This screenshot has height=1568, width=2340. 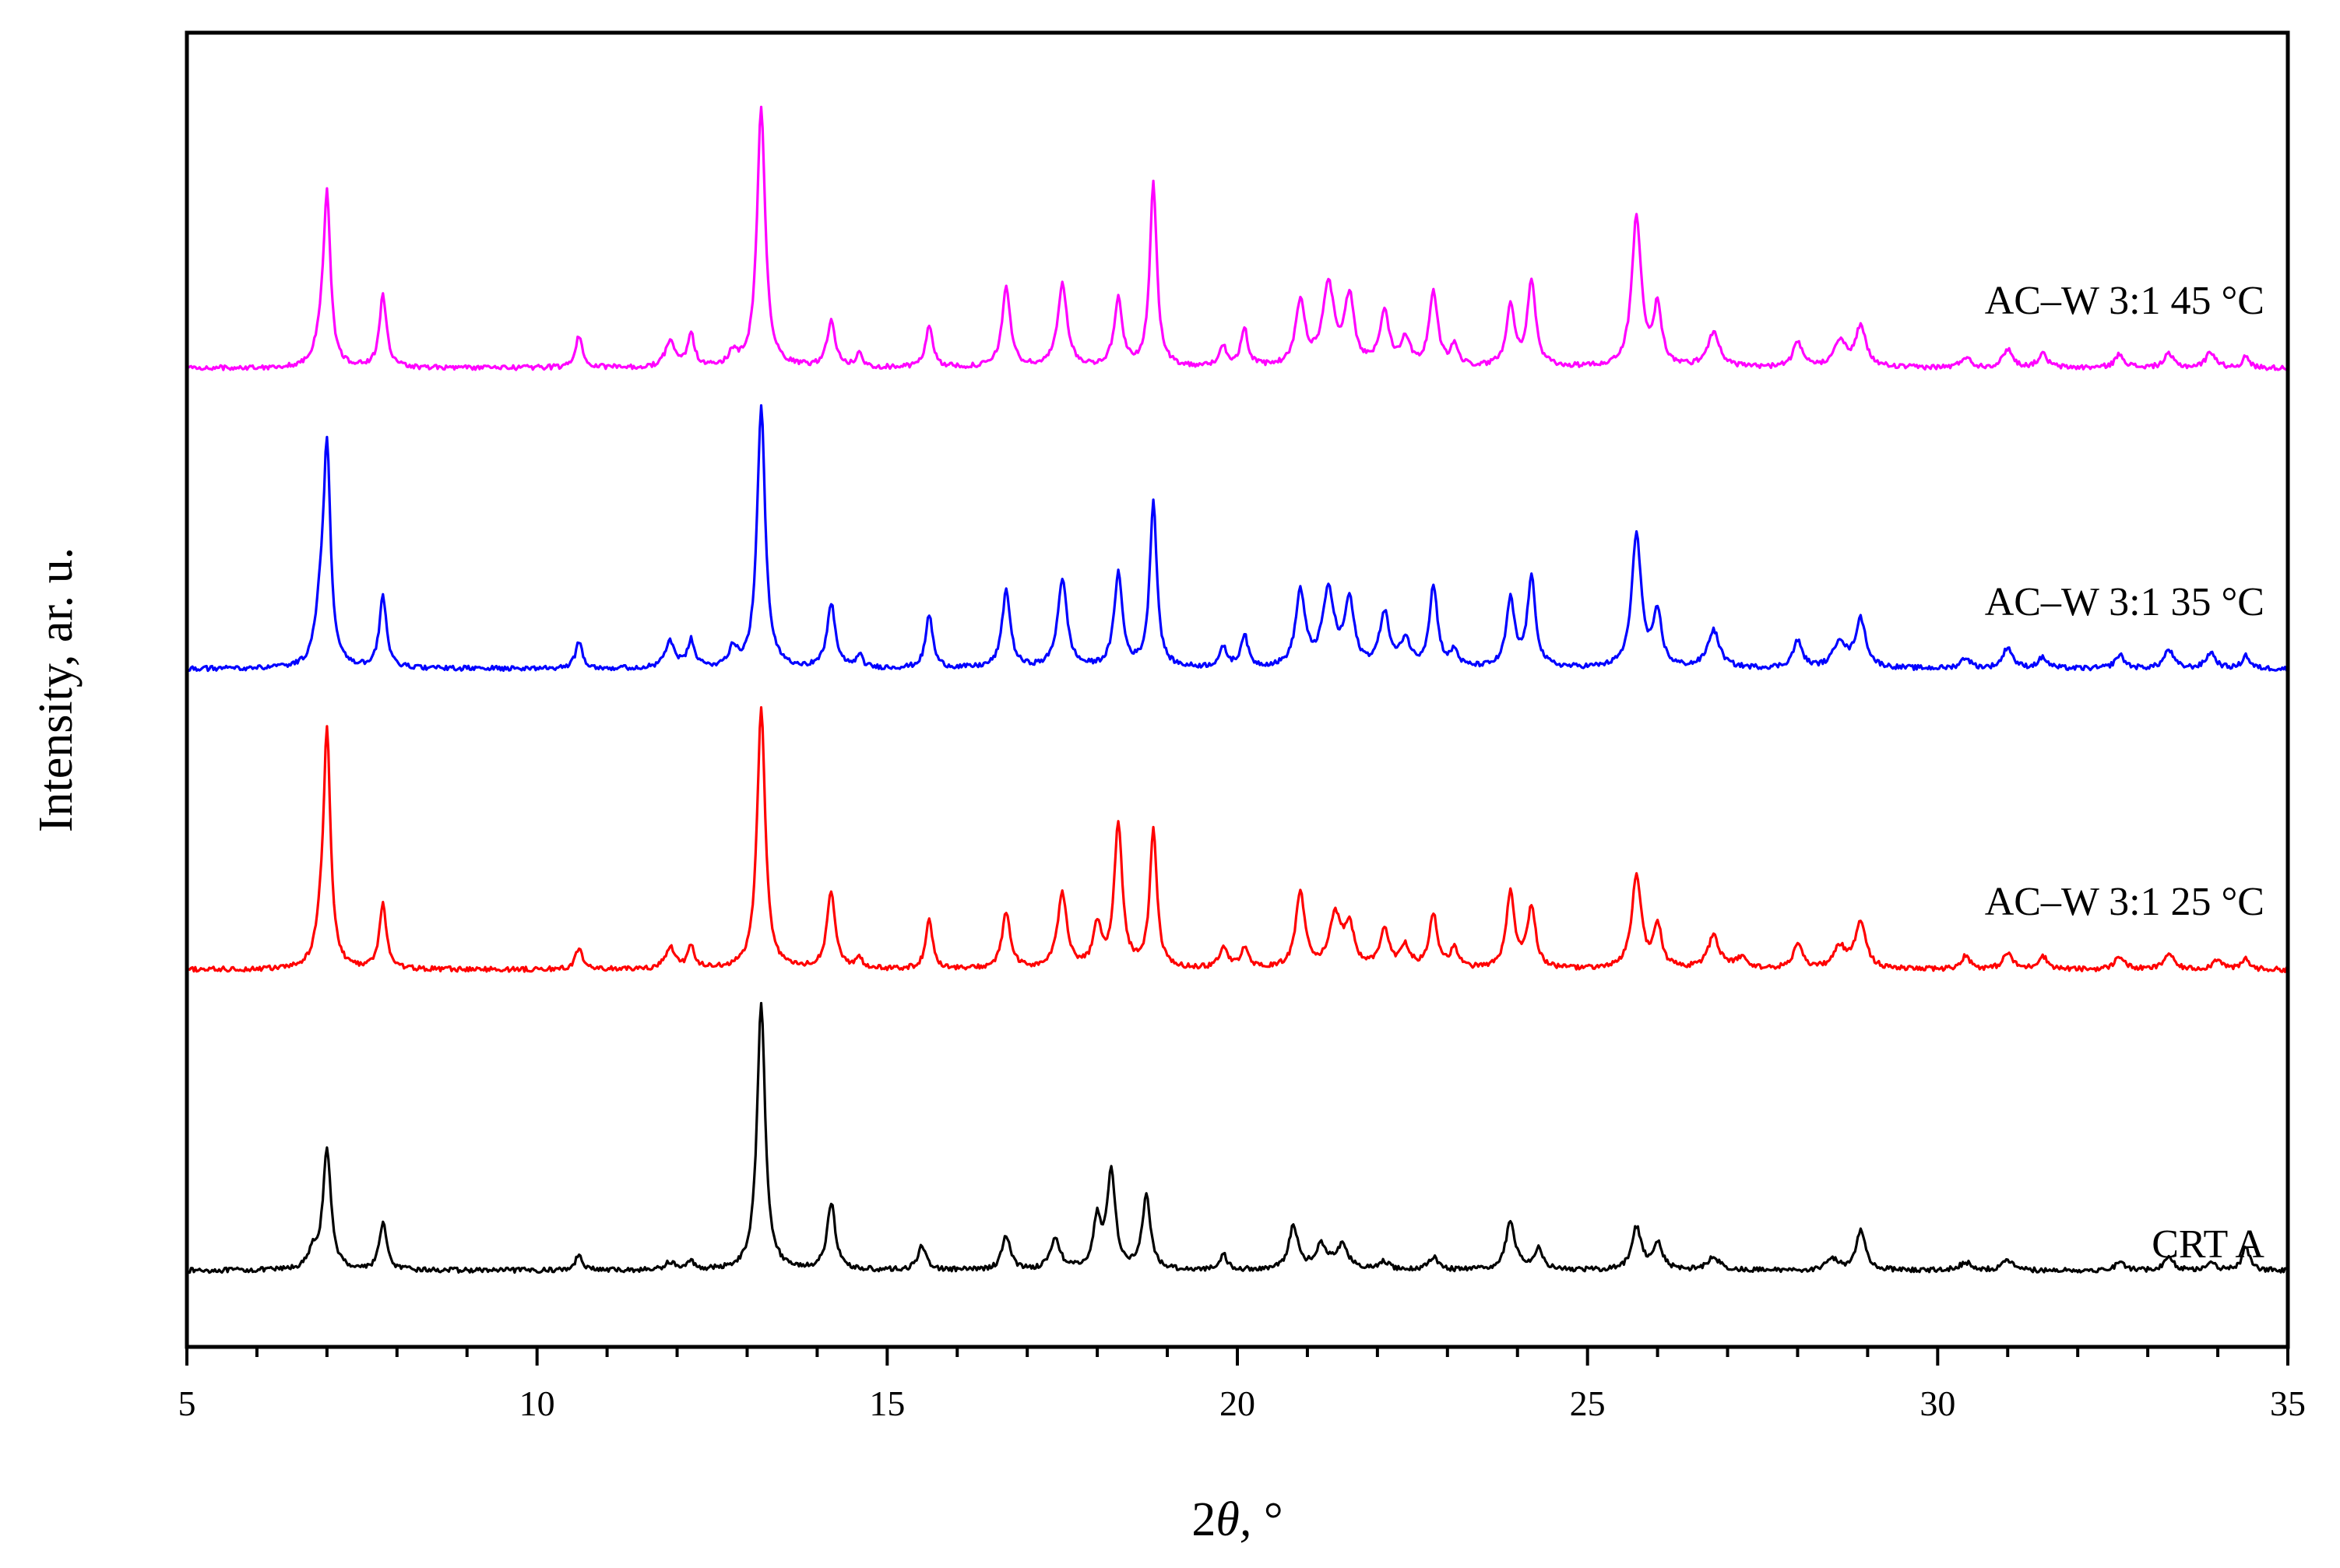 What do you see at coordinates (1237, 1403) in the screenshot?
I see `x-tick-label: 20` at bounding box center [1237, 1403].